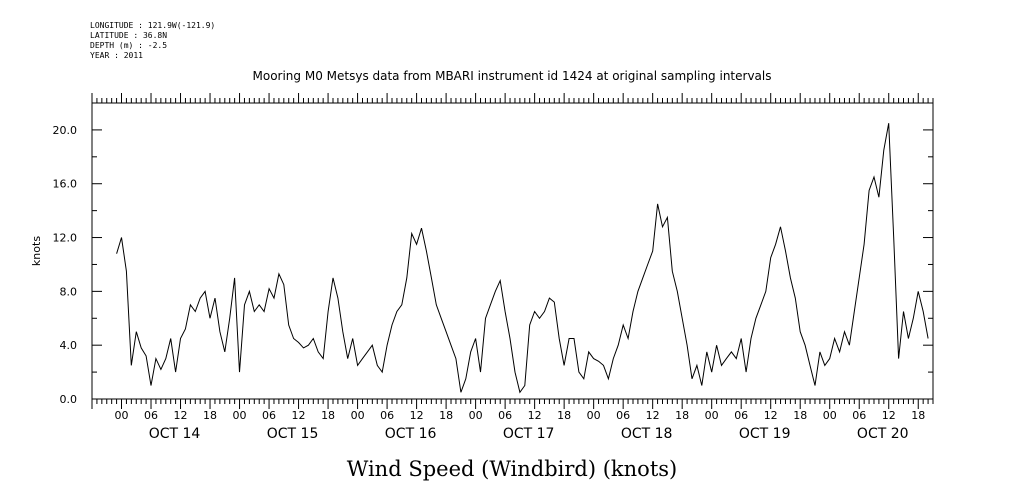 The width and height of the screenshot is (1009, 504). I want to click on day-label: OCT 17, so click(529, 434).